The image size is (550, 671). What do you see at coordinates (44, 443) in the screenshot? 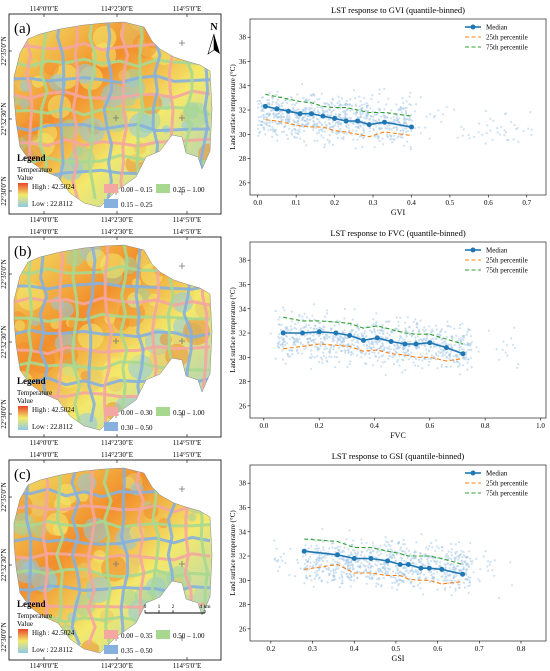
I see `lon-tick-label-bottom: 114°0'0"E` at bounding box center [44, 443].